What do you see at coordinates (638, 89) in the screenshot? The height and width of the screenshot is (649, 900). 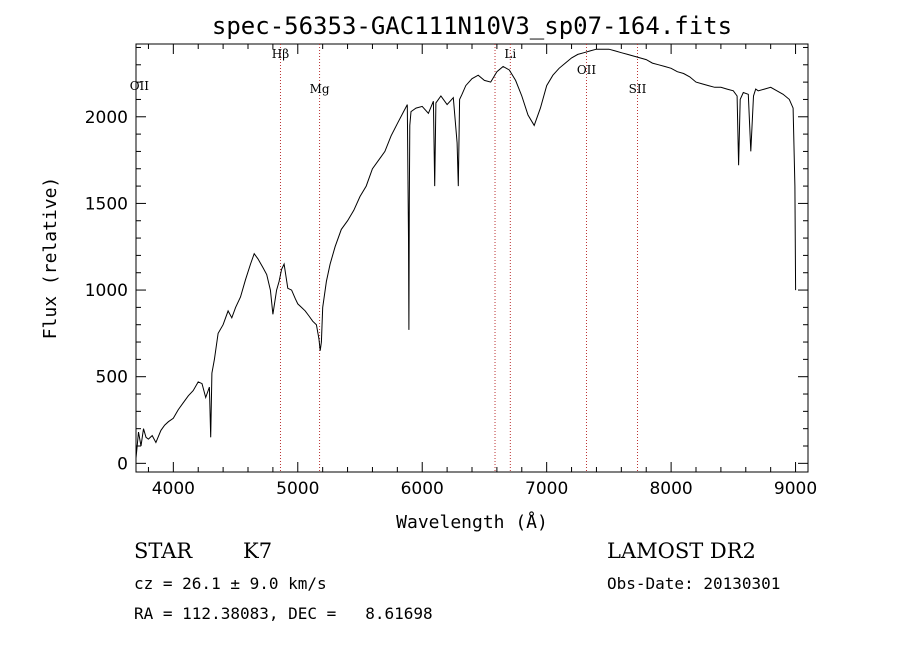 I see `line-marker-label: SII` at bounding box center [638, 89].